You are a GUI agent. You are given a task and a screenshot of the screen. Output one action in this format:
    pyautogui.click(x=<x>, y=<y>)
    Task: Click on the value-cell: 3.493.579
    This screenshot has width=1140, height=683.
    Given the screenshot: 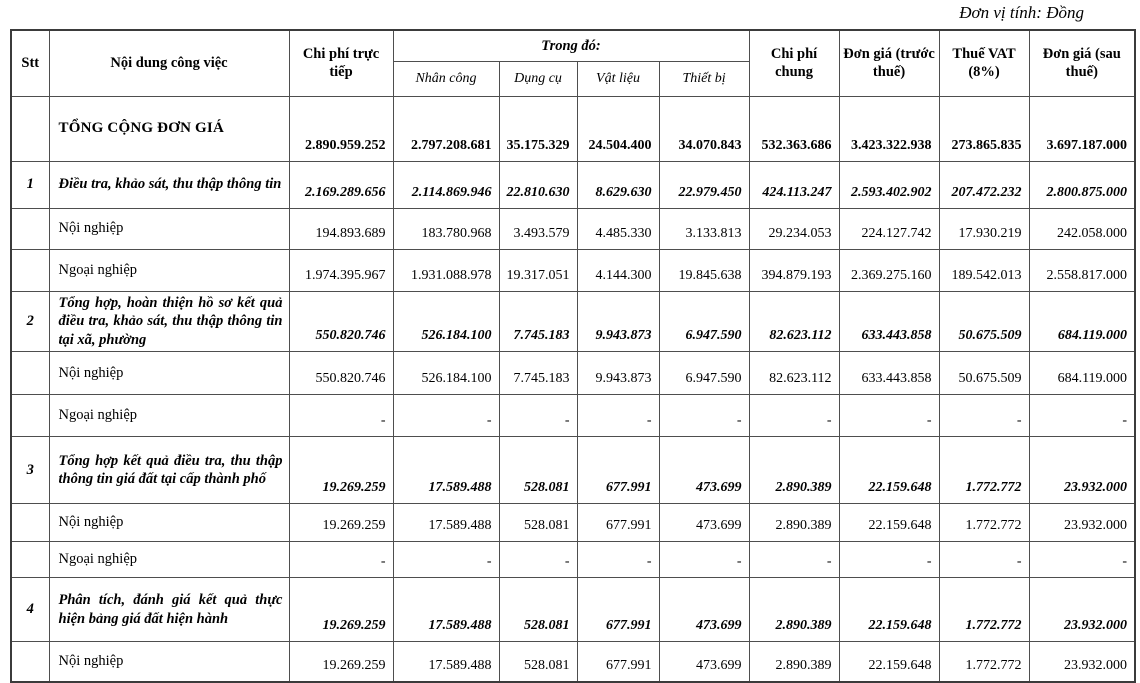 What is the action you would take?
    pyautogui.click(x=538, y=228)
    